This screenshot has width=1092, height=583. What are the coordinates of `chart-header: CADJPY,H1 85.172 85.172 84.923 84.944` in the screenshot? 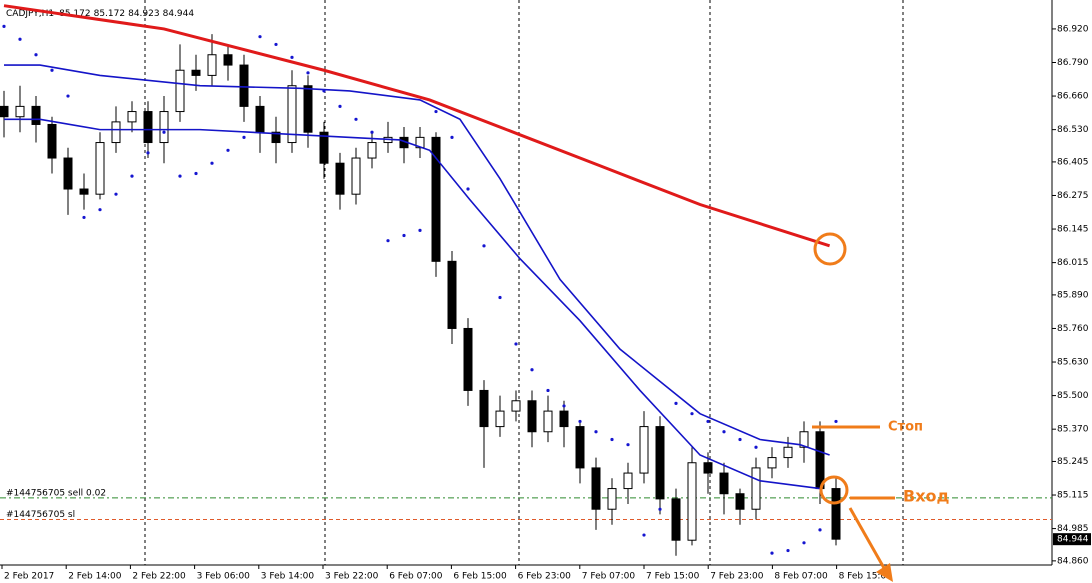 It's located at (100, 14).